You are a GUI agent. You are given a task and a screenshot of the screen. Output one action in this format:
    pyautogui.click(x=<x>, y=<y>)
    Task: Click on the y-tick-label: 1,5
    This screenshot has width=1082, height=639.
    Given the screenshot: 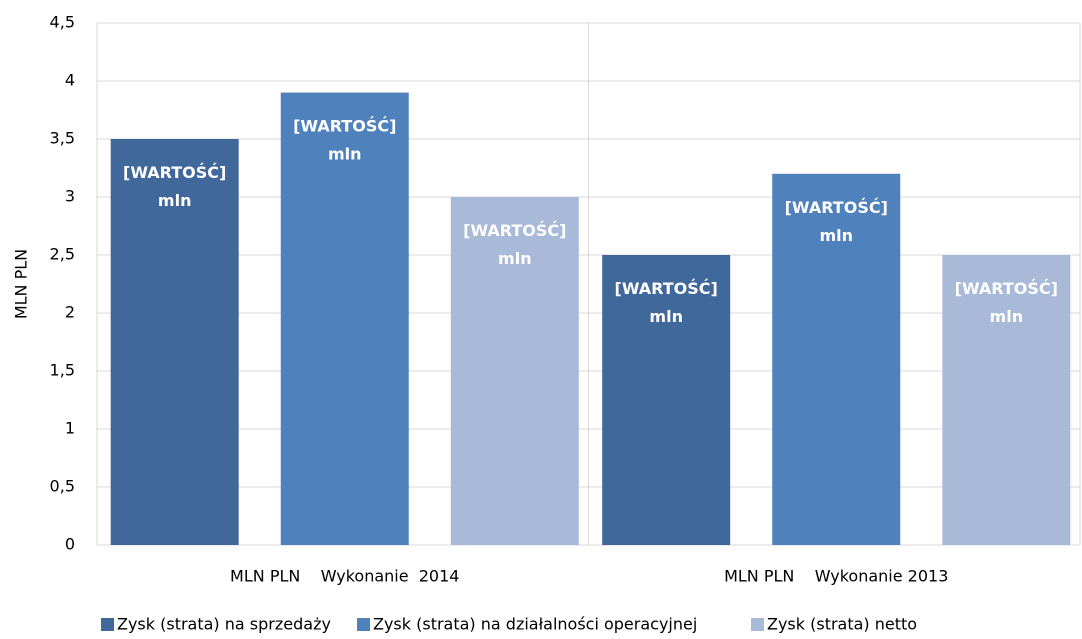 What is the action you would take?
    pyautogui.click(x=62, y=370)
    